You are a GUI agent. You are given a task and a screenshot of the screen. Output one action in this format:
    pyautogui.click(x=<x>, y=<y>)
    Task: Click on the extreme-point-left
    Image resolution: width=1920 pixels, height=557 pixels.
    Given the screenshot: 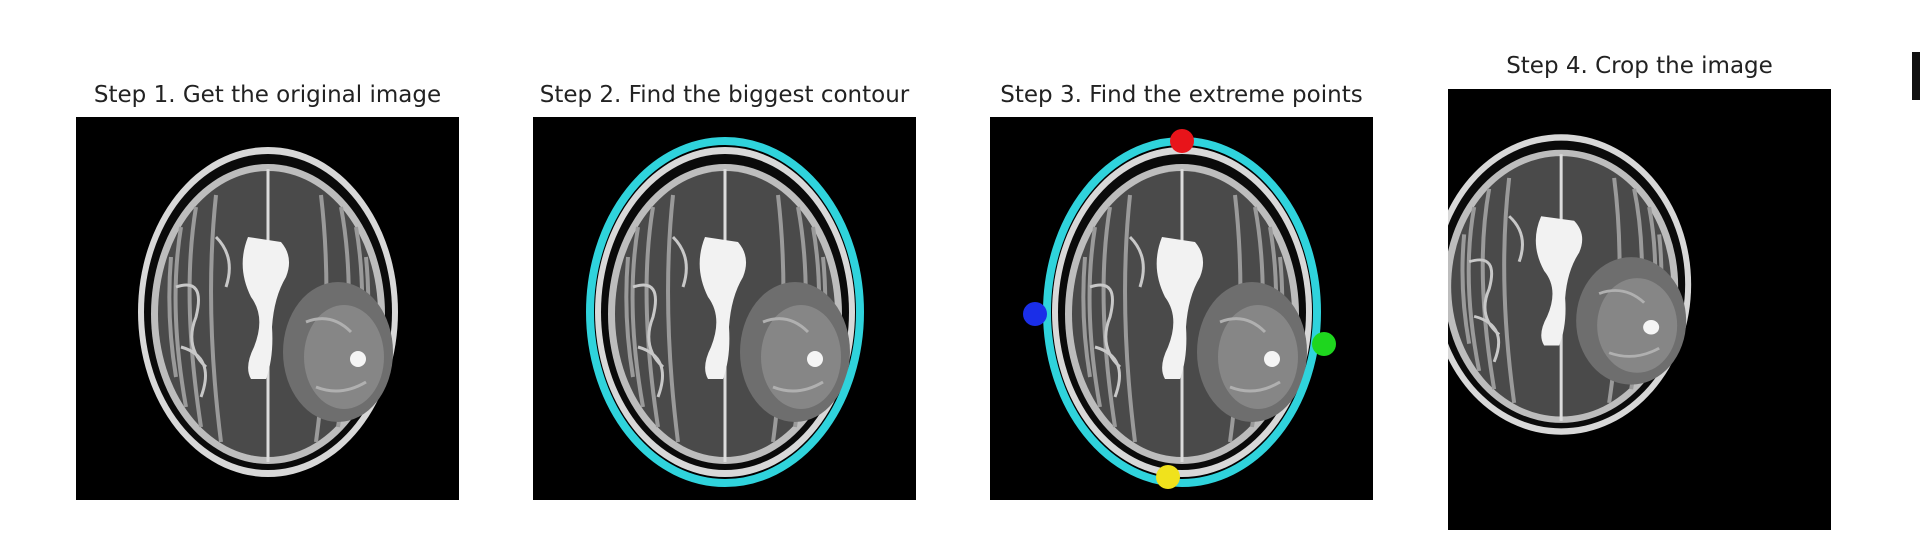 What is the action you would take?
    pyautogui.click(x=1035, y=314)
    